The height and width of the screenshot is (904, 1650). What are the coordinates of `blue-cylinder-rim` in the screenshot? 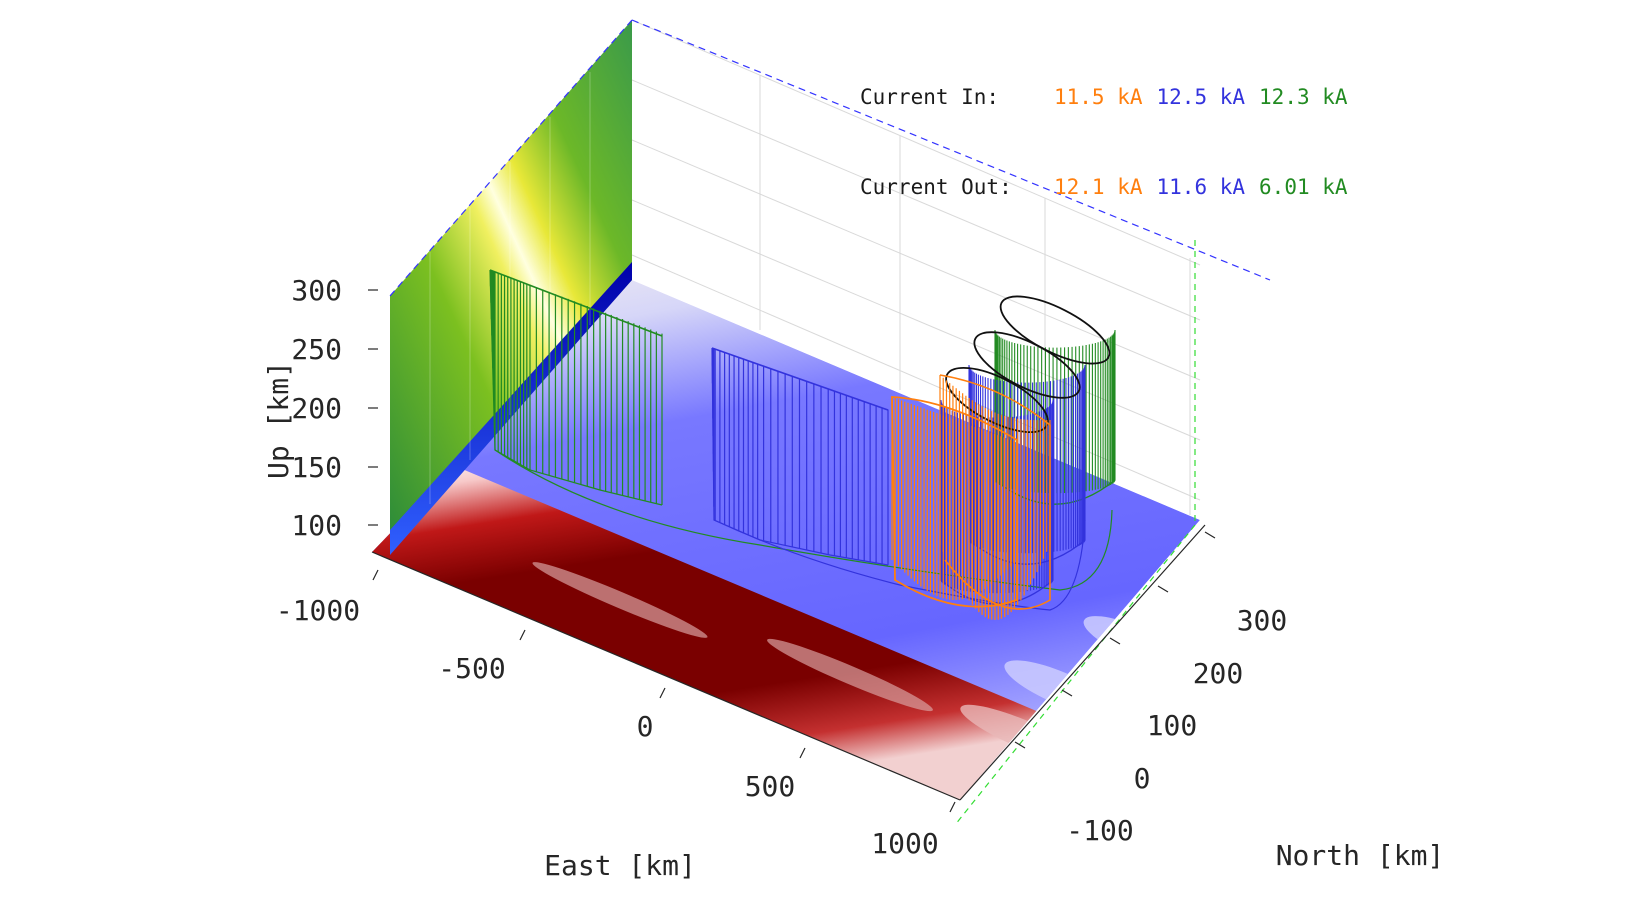 It's located at (1027, 365).